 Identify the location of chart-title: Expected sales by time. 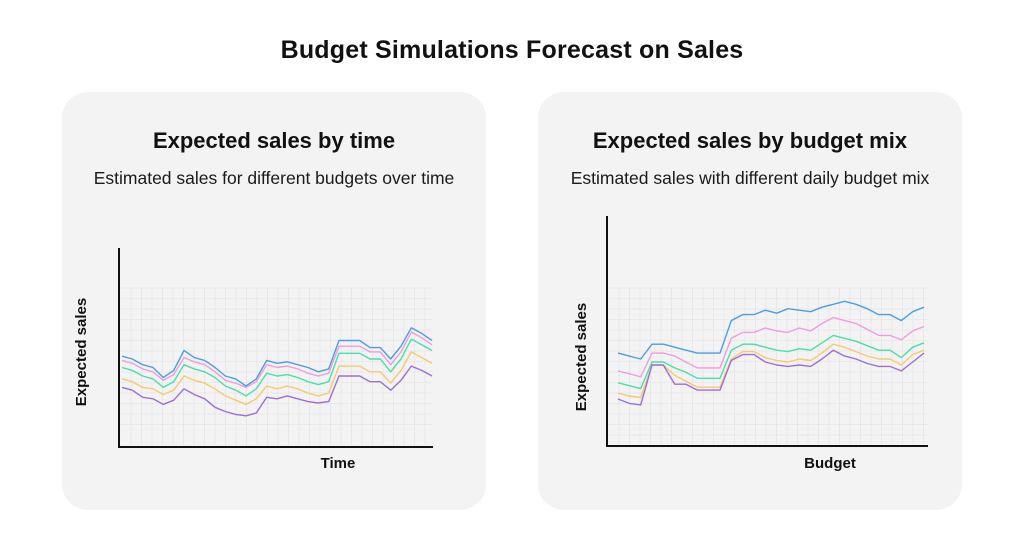
(274, 140).